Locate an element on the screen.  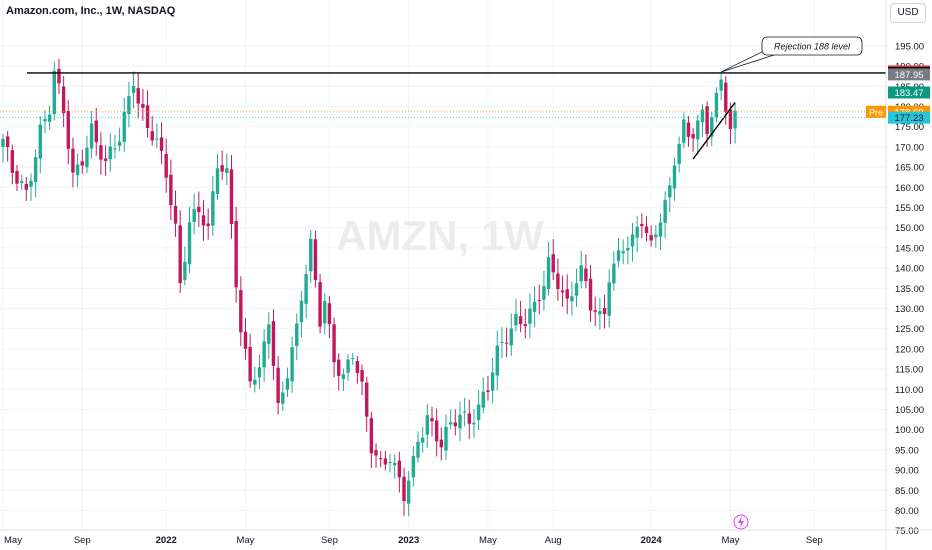
symbol-watermark: AMZN, 1W is located at coordinates (440, 235).